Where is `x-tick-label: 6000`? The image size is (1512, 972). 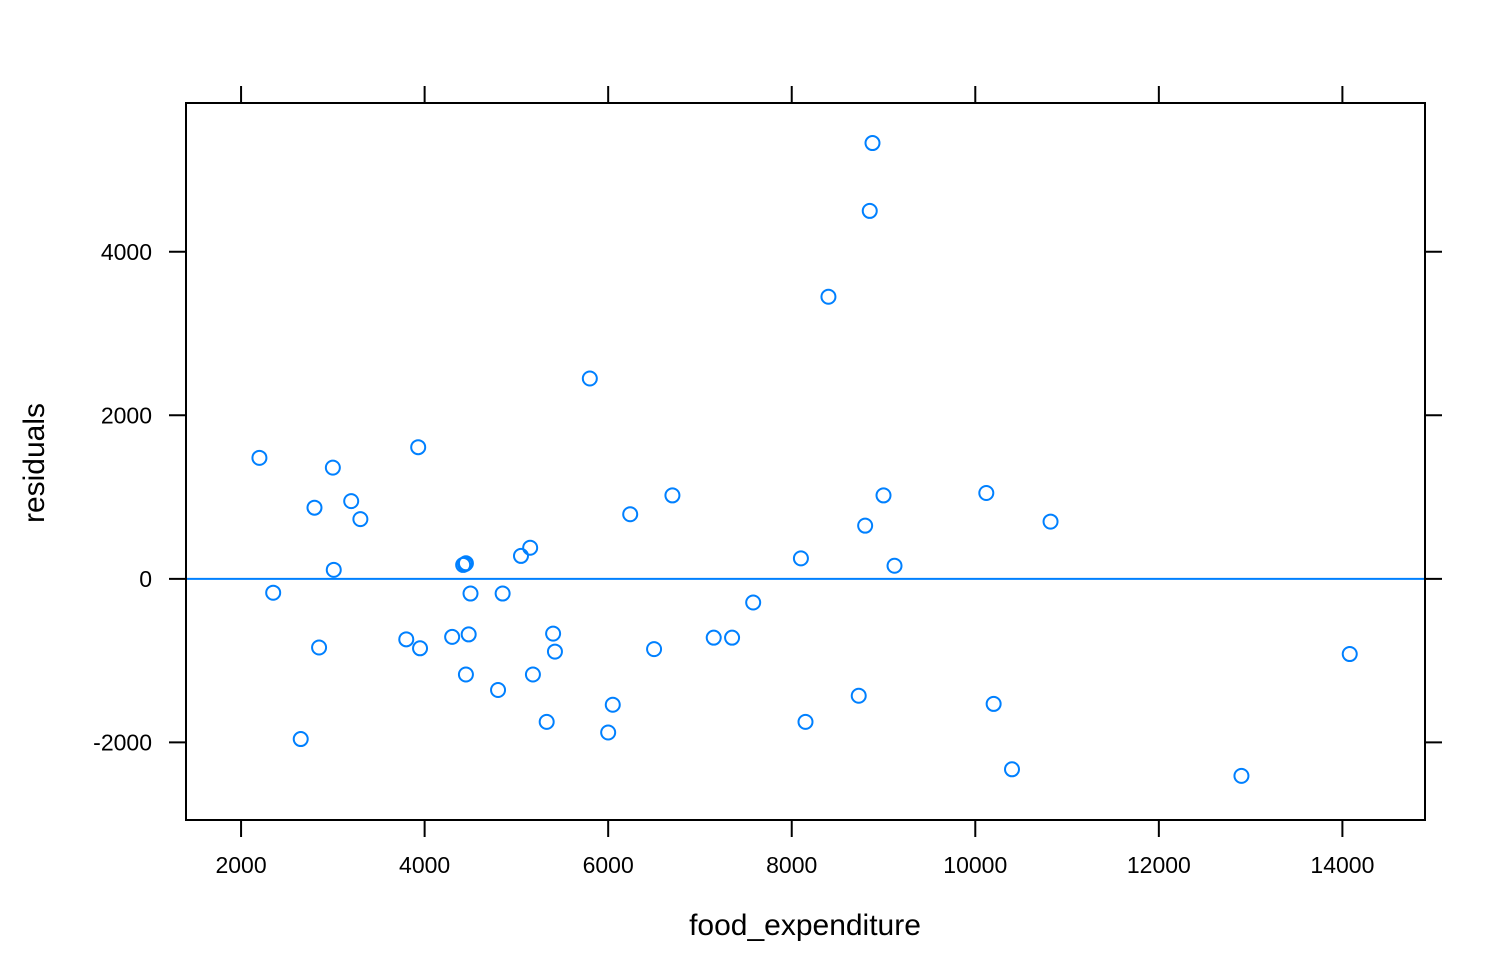 x-tick-label: 6000 is located at coordinates (608, 865).